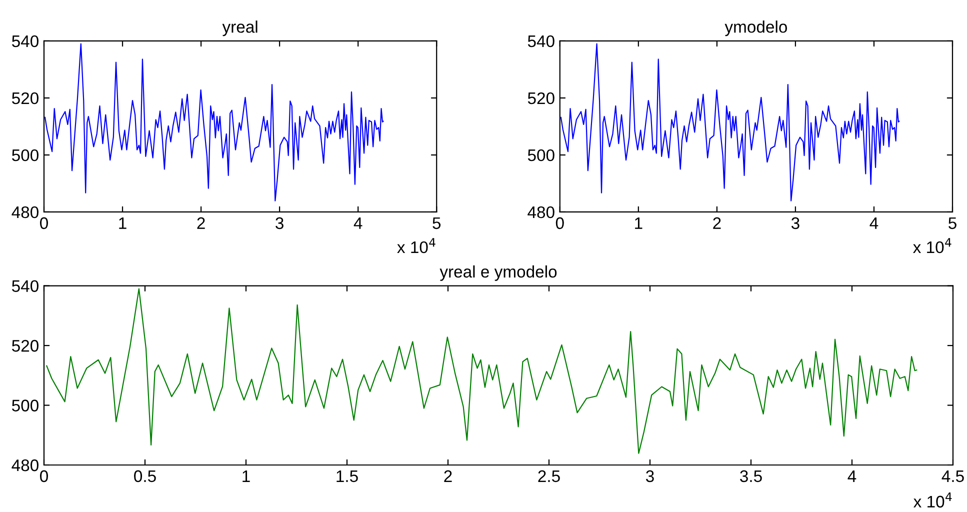  Describe the element at coordinates (498, 273) in the screenshot. I see `chart-title: yreal e ymodelo` at that location.